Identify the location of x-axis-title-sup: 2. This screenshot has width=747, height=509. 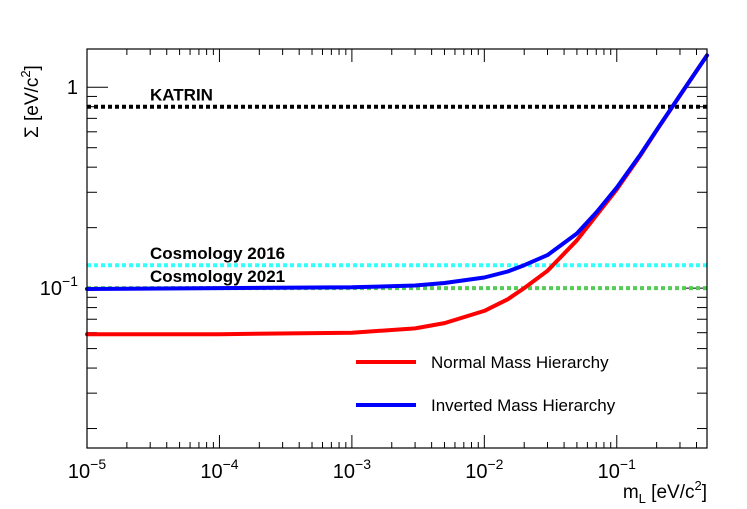
(697, 485).